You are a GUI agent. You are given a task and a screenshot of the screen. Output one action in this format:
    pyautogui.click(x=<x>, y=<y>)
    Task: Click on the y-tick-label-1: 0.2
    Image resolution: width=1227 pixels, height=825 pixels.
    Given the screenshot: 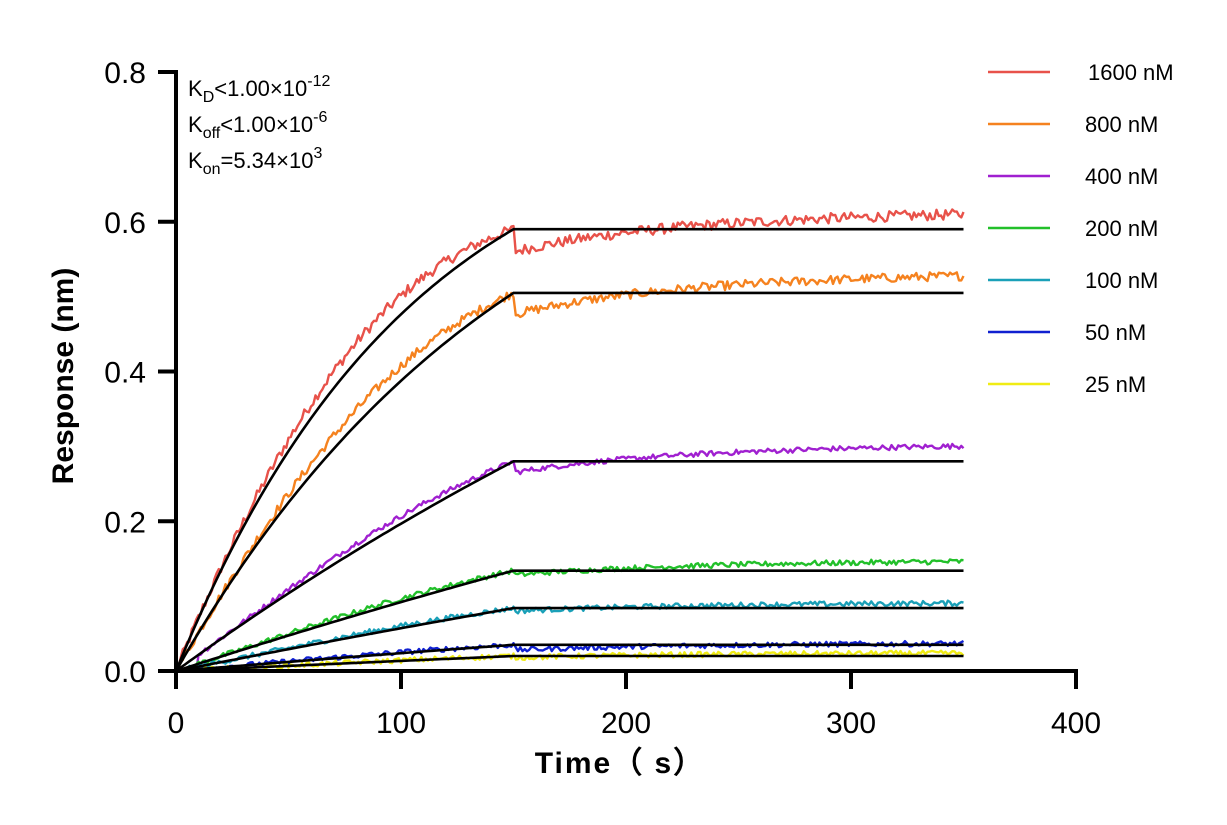 What is the action you would take?
    pyautogui.click(x=125, y=522)
    